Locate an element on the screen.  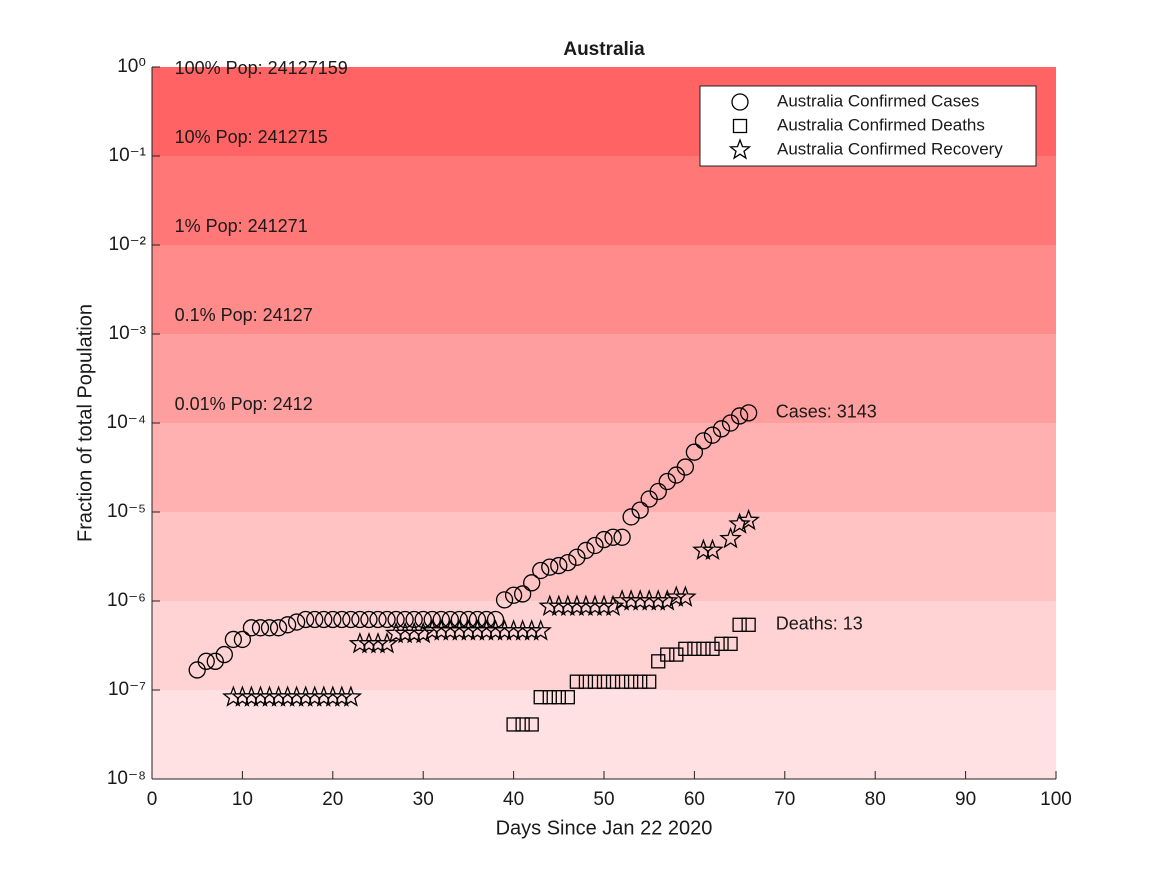
annotation: 1% Pop: 241271 is located at coordinates (241, 226).